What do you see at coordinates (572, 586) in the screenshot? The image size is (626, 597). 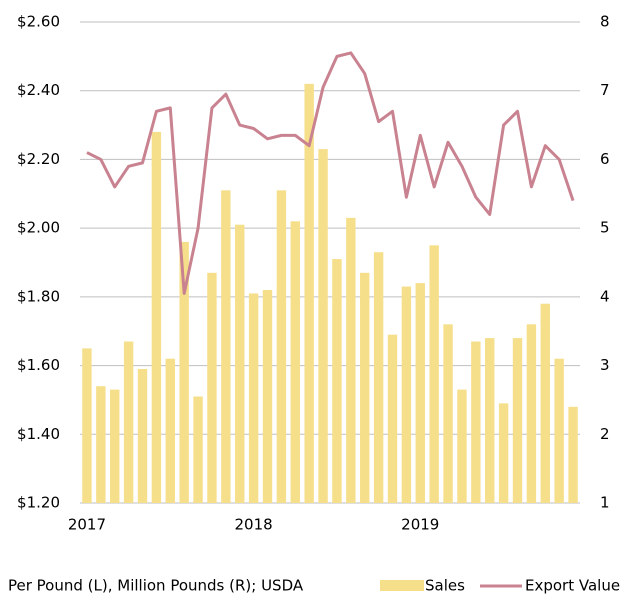 I see `legend-label: Export Value` at bounding box center [572, 586].